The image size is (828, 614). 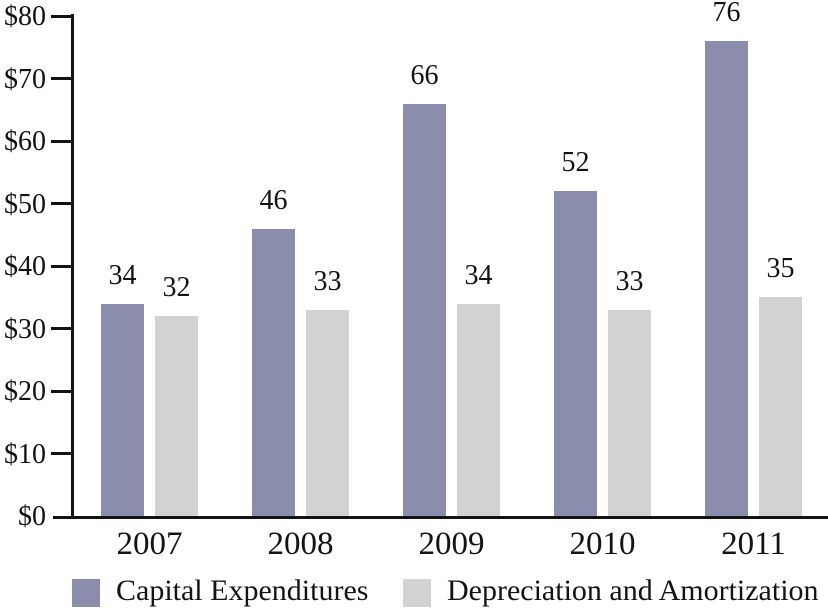 I want to click on y-tick-label: $70, so click(x=25, y=79).